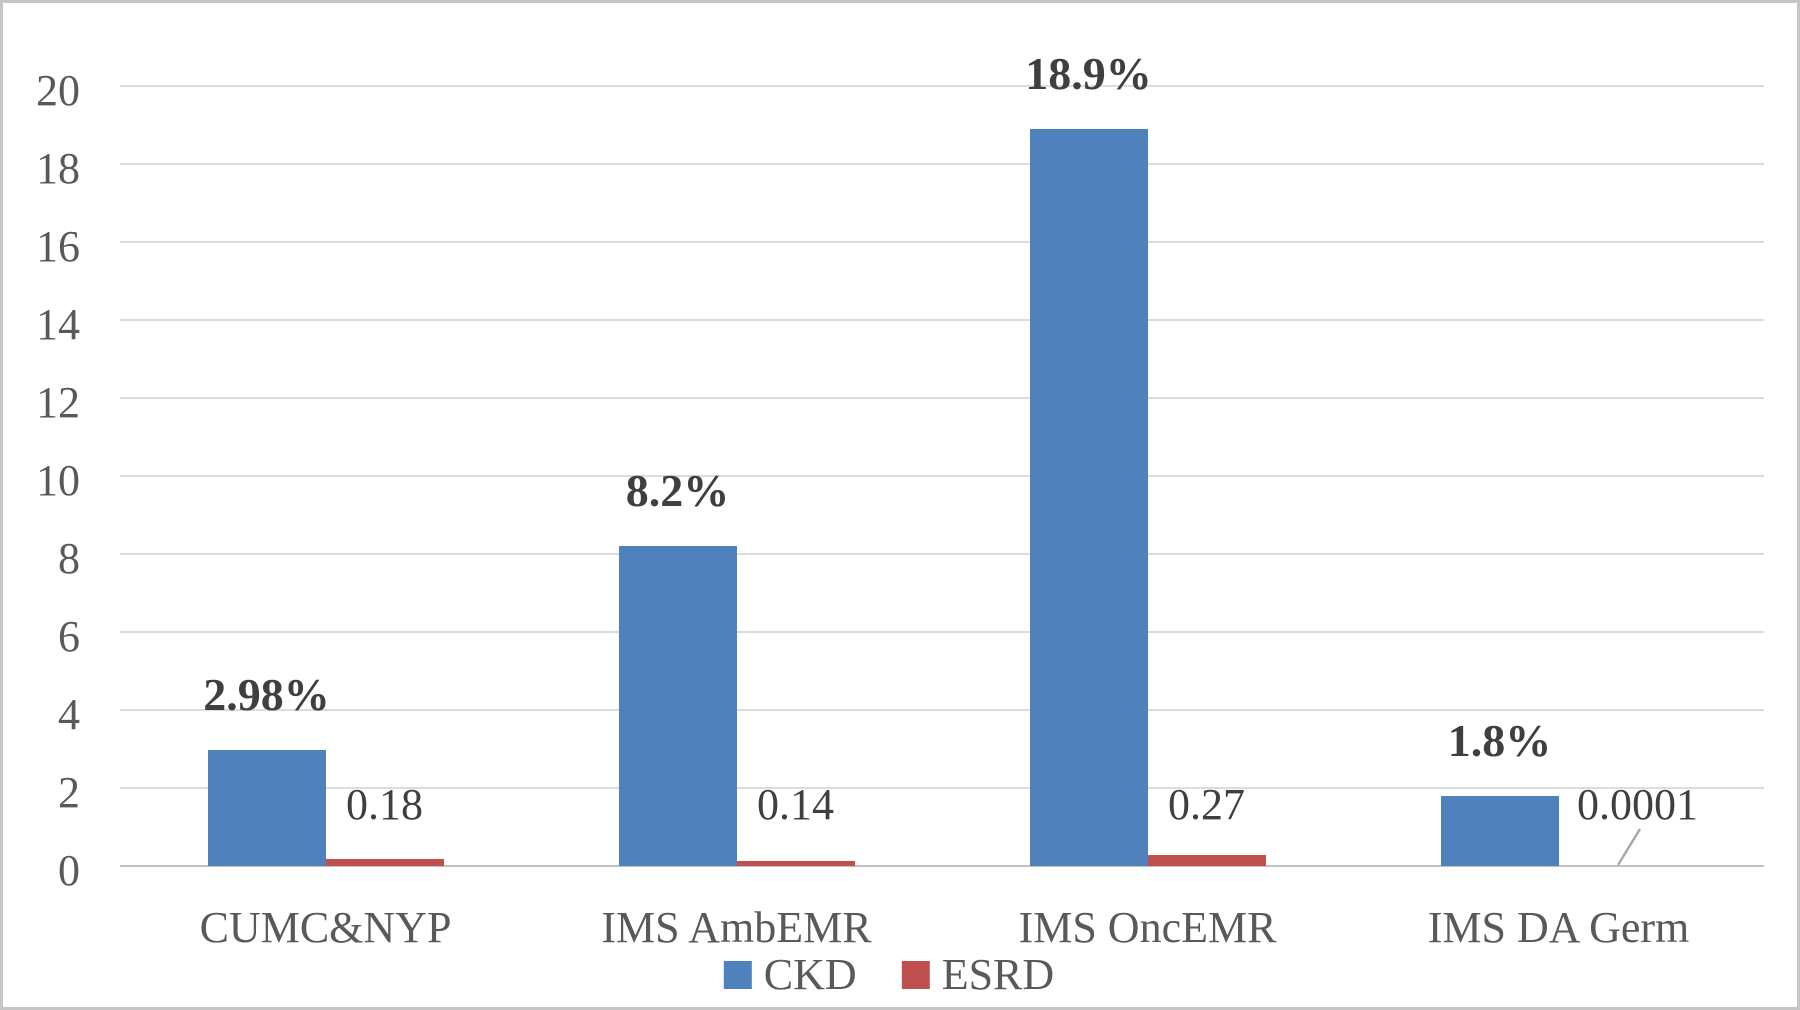 The image size is (1800, 1010). I want to click on y-axis-tick-label: 20, so click(58, 90).